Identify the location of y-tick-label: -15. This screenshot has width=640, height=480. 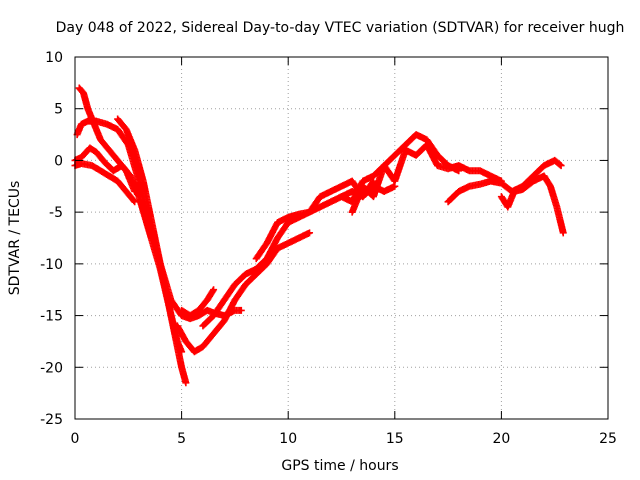
(51, 317).